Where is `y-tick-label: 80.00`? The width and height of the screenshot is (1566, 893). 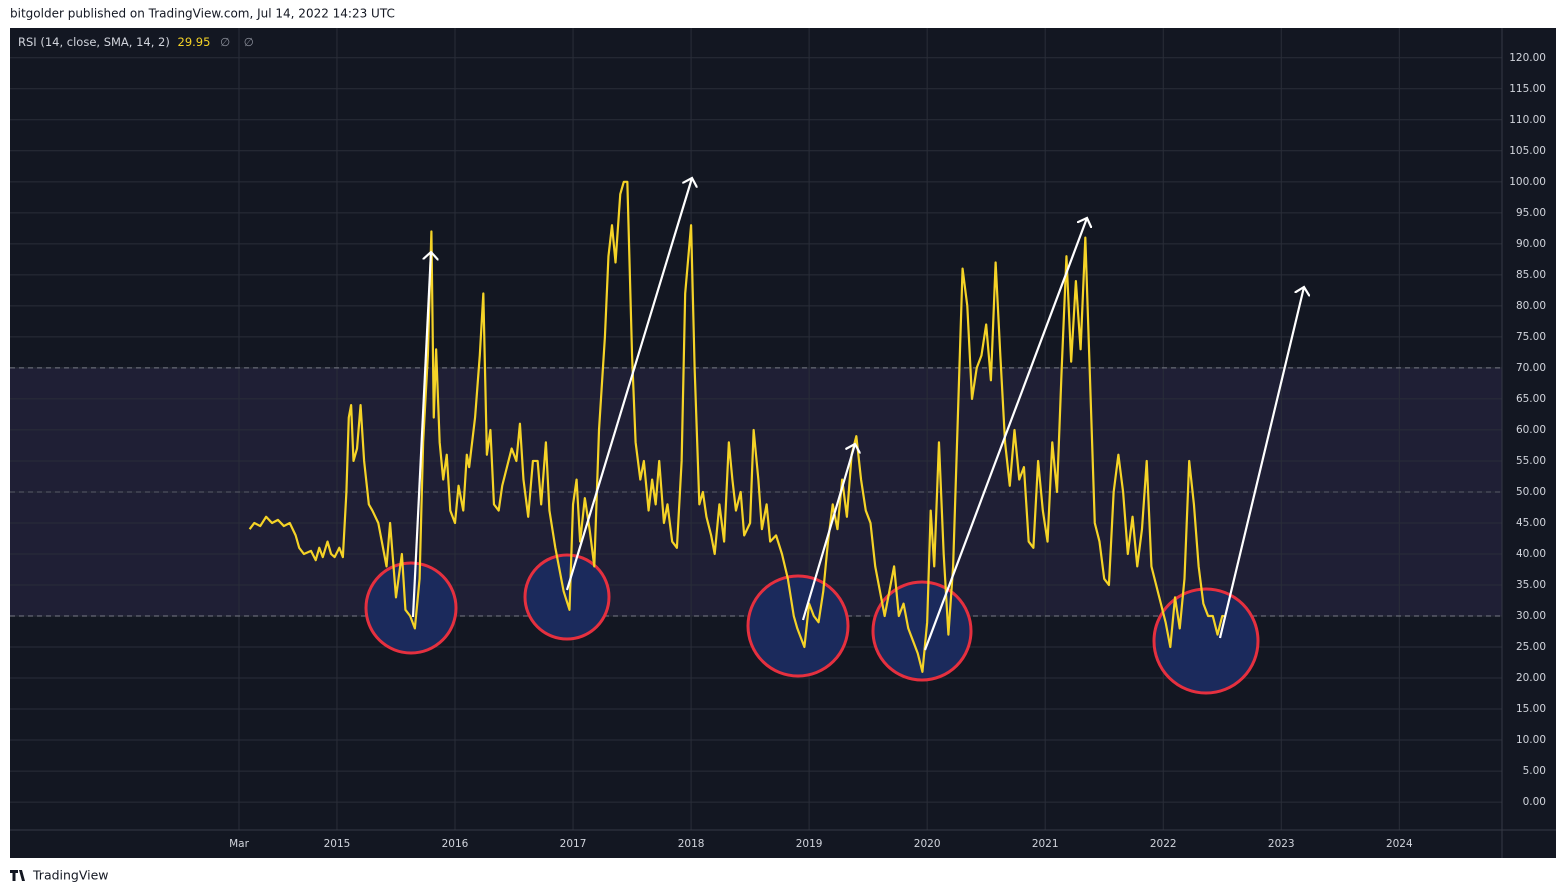 y-tick-label: 80.00 is located at coordinates (1531, 306).